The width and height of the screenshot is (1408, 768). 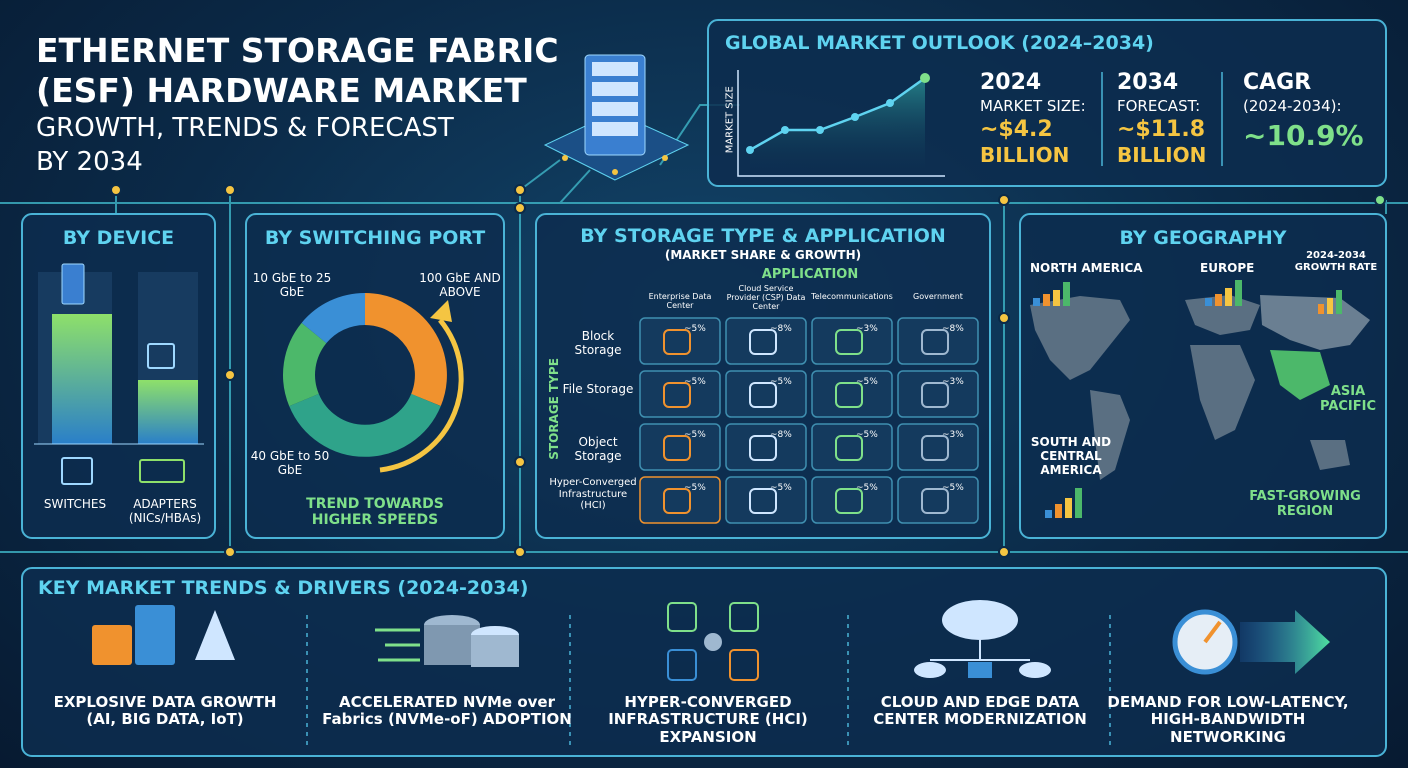 What do you see at coordinates (75, 504) in the screenshot?
I see `device-label: SWITCHES` at bounding box center [75, 504].